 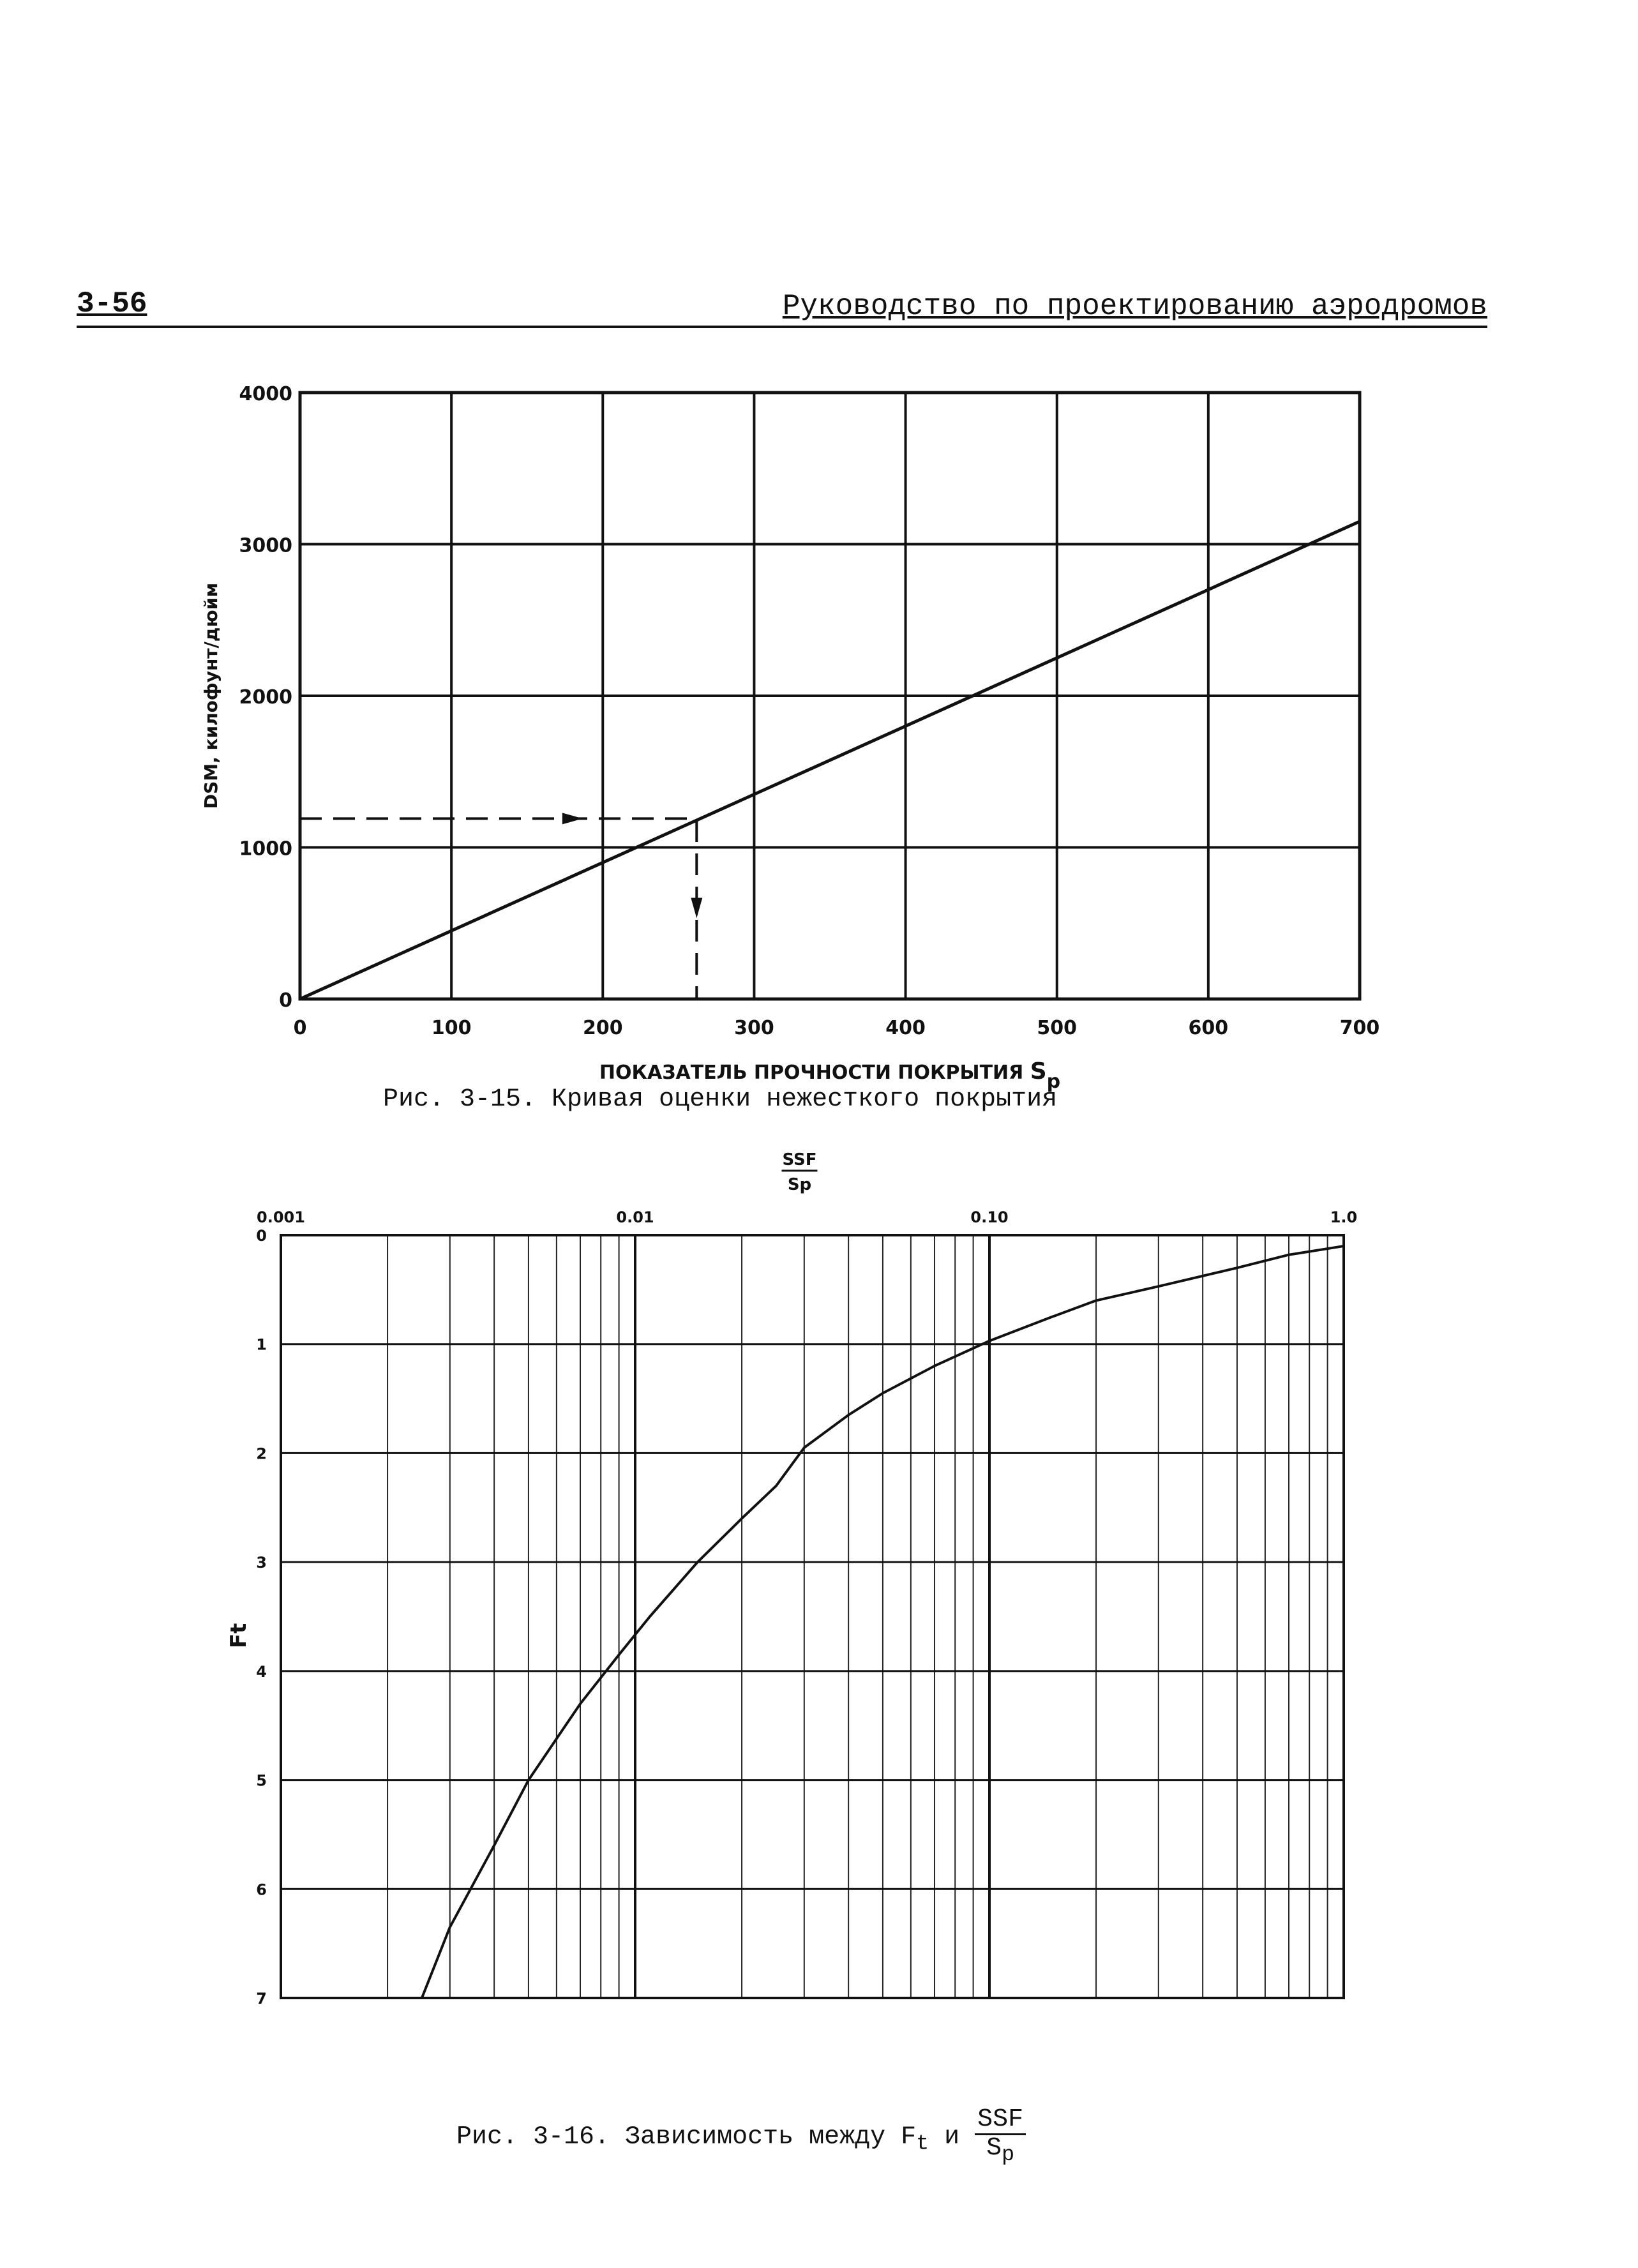 What do you see at coordinates (211, 696) in the screenshot?
I see `c1-ylabel: DSM, килофунт/дюйм` at bounding box center [211, 696].